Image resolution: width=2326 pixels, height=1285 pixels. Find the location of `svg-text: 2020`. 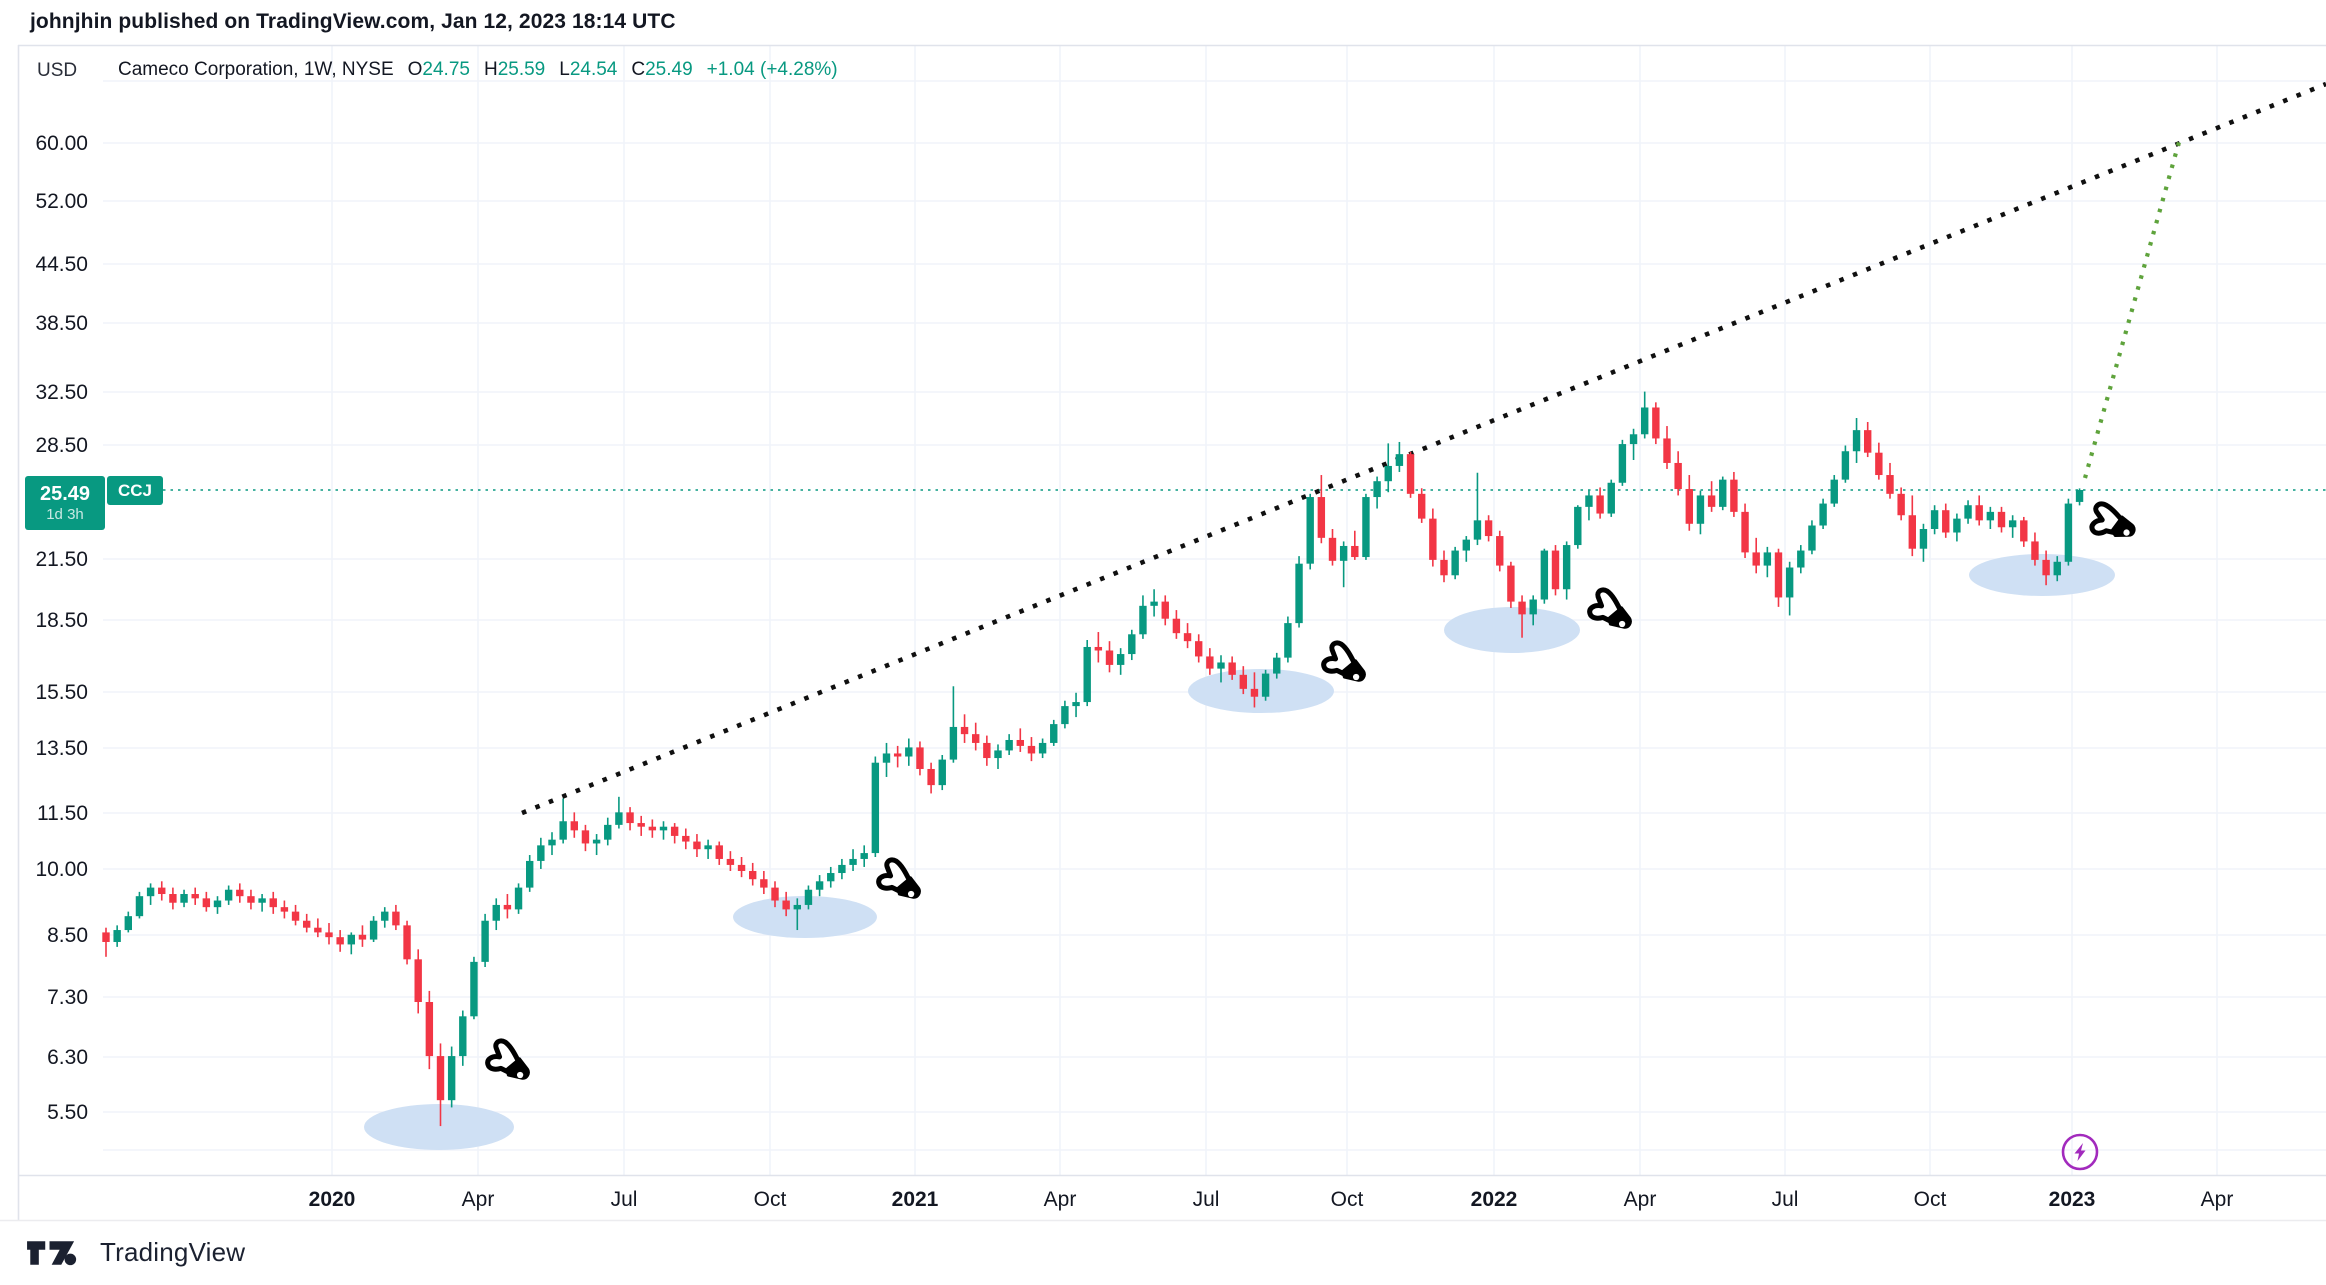

svg-text: 2020 is located at coordinates (332, 1199).